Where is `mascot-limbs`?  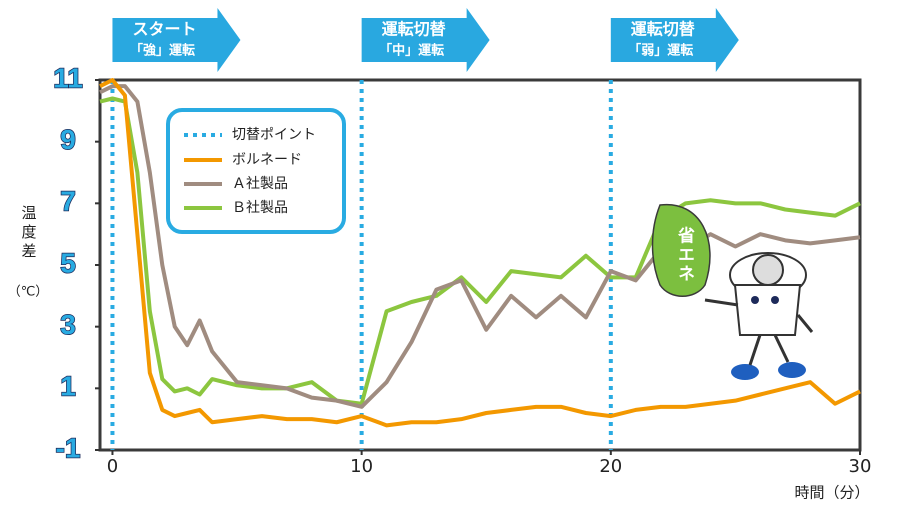 mascot-limbs is located at coordinates (759, 332).